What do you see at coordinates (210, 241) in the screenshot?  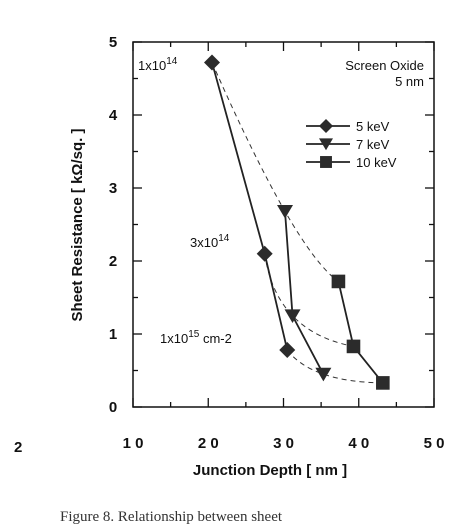 I see `dose-annotation-3e14: 3x10¹⁴` at bounding box center [210, 241].